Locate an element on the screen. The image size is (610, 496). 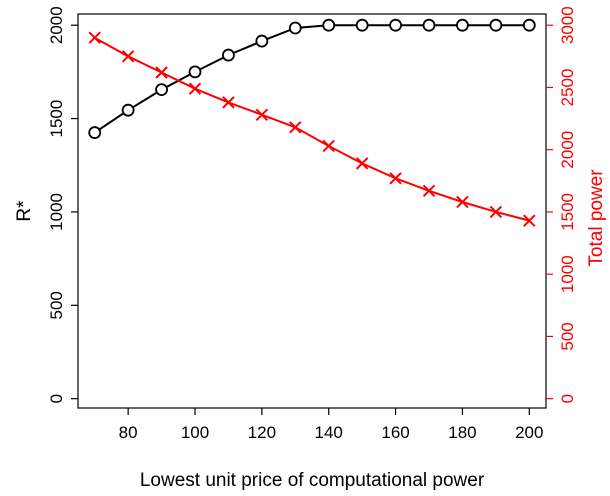
x-tick-label: 100 is located at coordinates (195, 432).